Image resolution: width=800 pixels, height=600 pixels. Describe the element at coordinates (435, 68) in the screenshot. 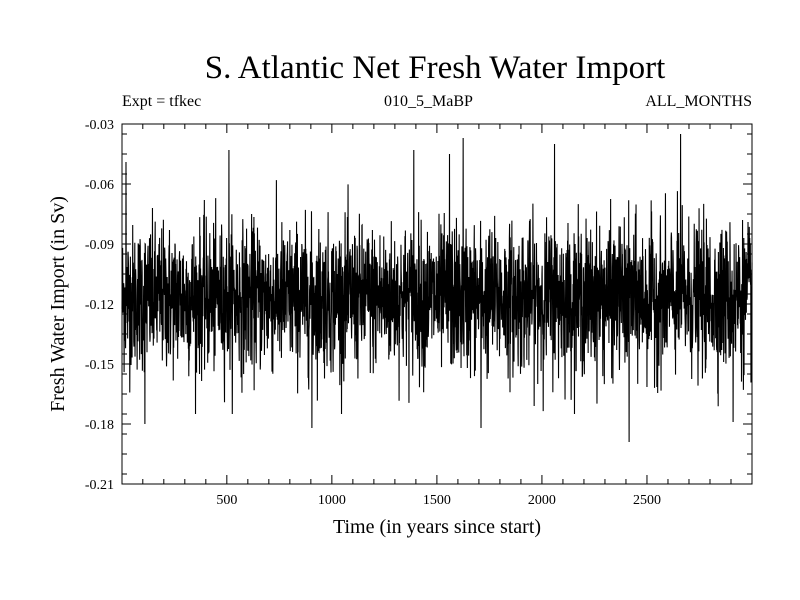

I see `chart-title: S. Atlantic Net Fresh Water Import` at that location.